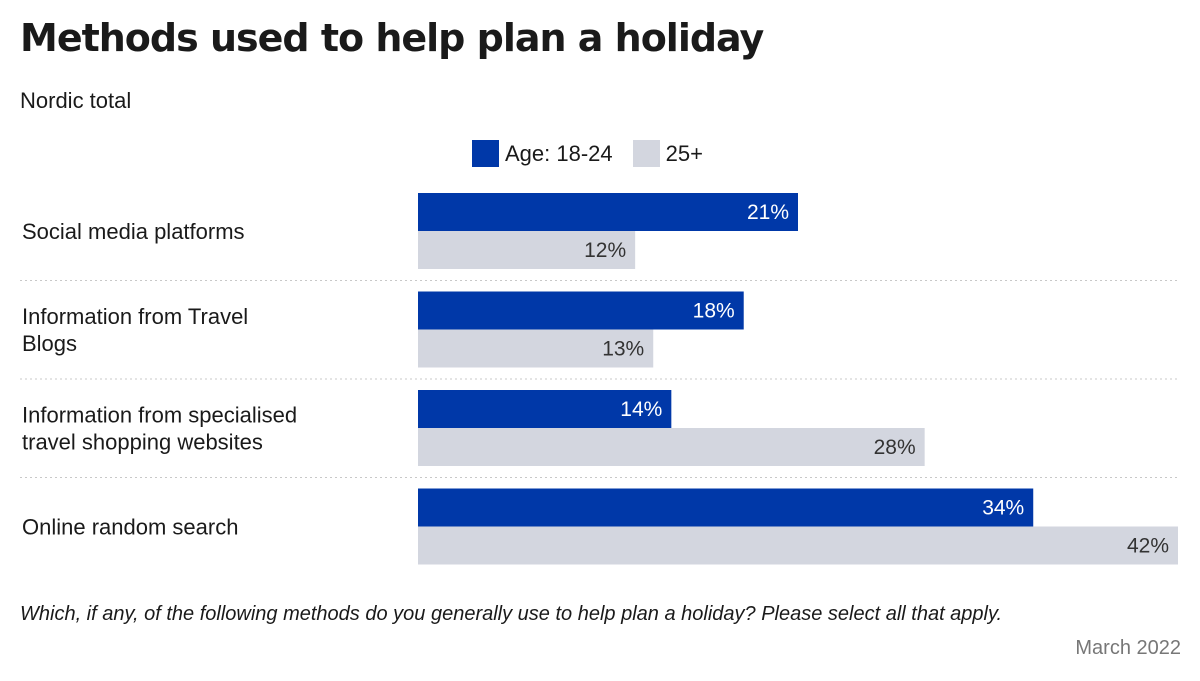 This screenshot has width=1200, height=681. Describe the element at coordinates (1128, 648) in the screenshot. I see `survey-date: March 2022` at that location.